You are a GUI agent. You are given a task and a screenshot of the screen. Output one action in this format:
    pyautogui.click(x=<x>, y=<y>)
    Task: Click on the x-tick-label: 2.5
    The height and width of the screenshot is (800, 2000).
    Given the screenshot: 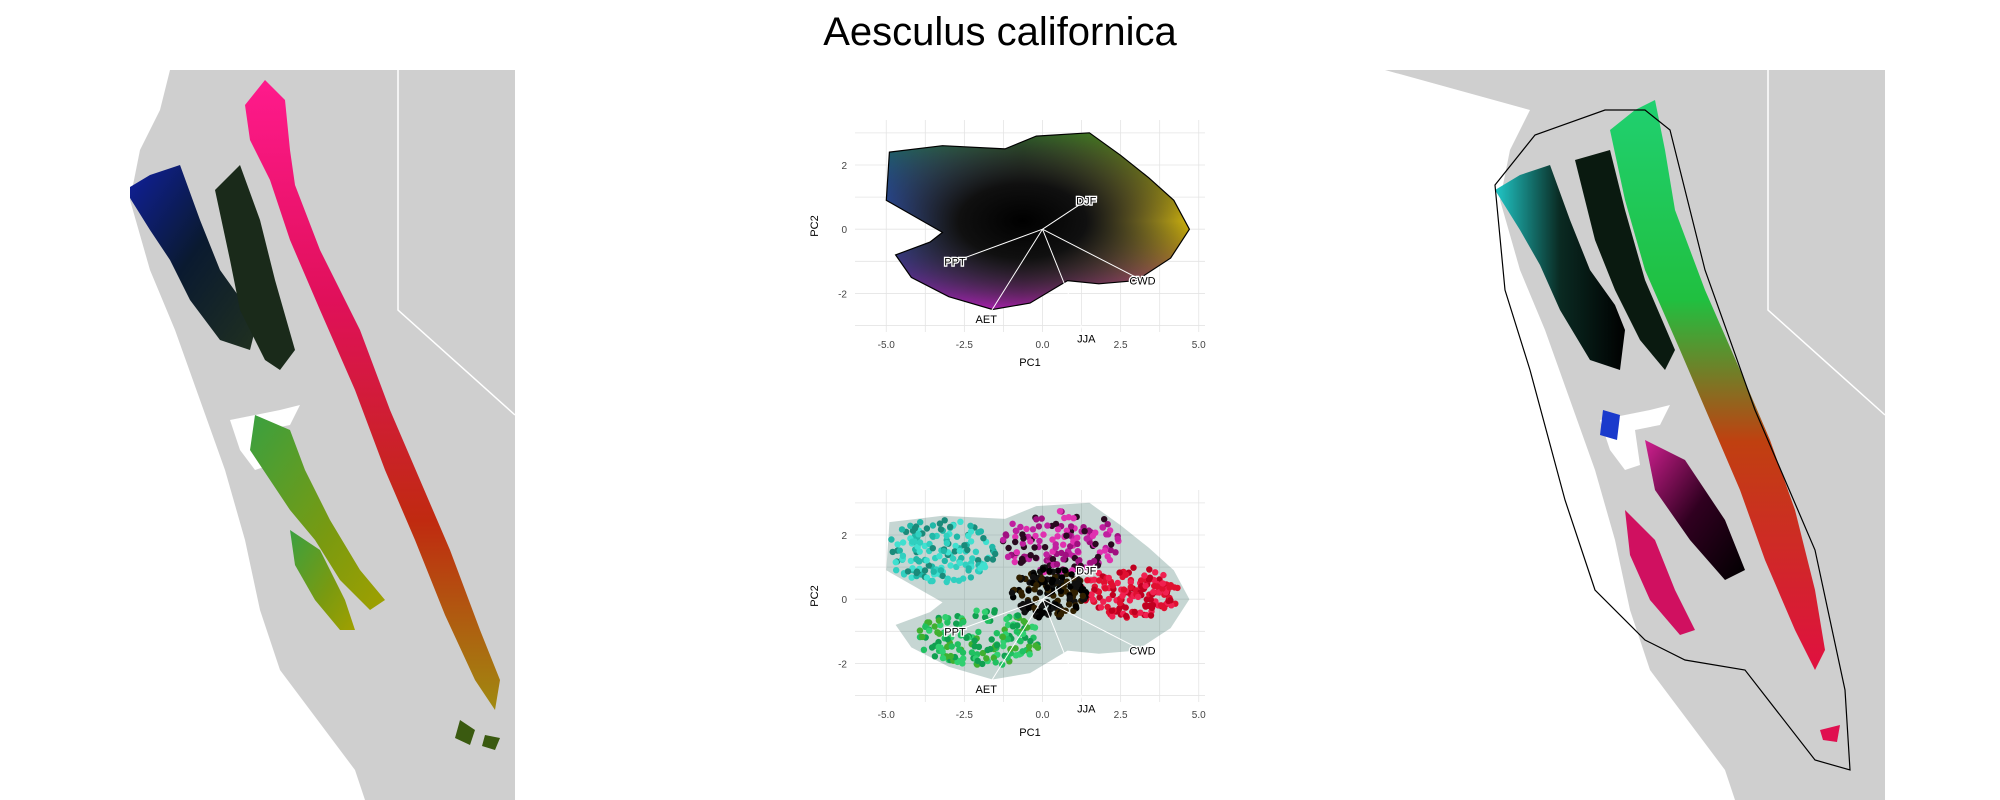 What is the action you would take?
    pyautogui.click(x=1121, y=715)
    